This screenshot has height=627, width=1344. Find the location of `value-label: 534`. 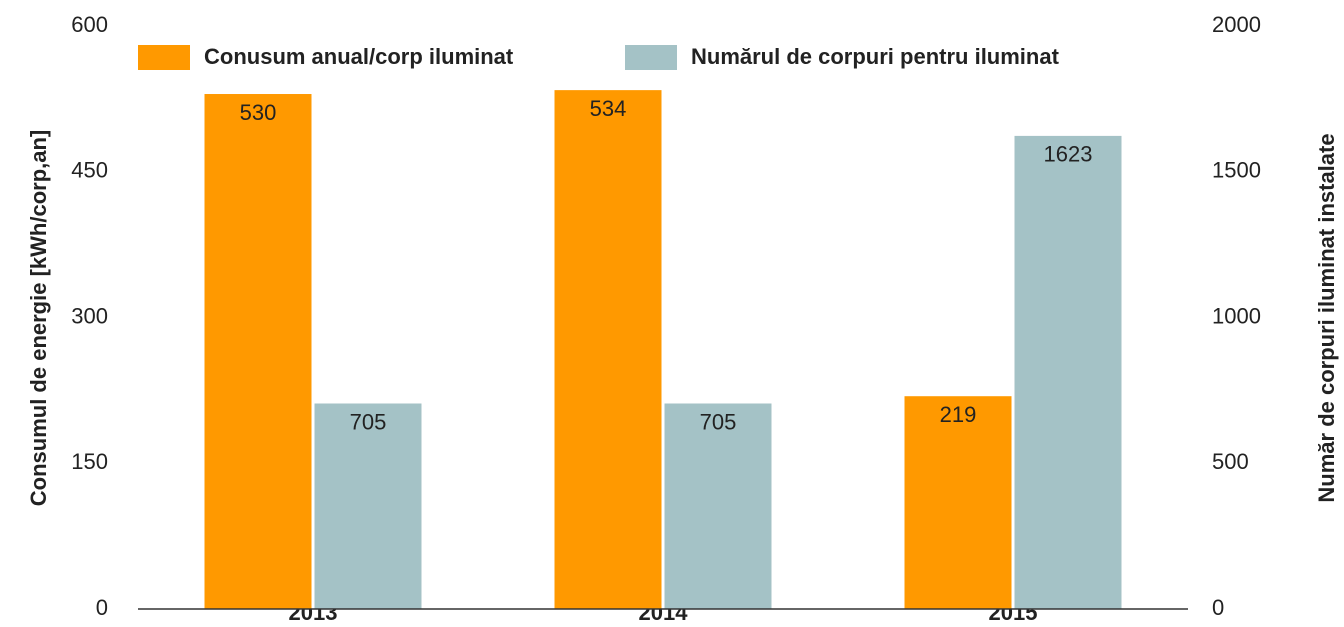

value-label: 534 is located at coordinates (608, 108).